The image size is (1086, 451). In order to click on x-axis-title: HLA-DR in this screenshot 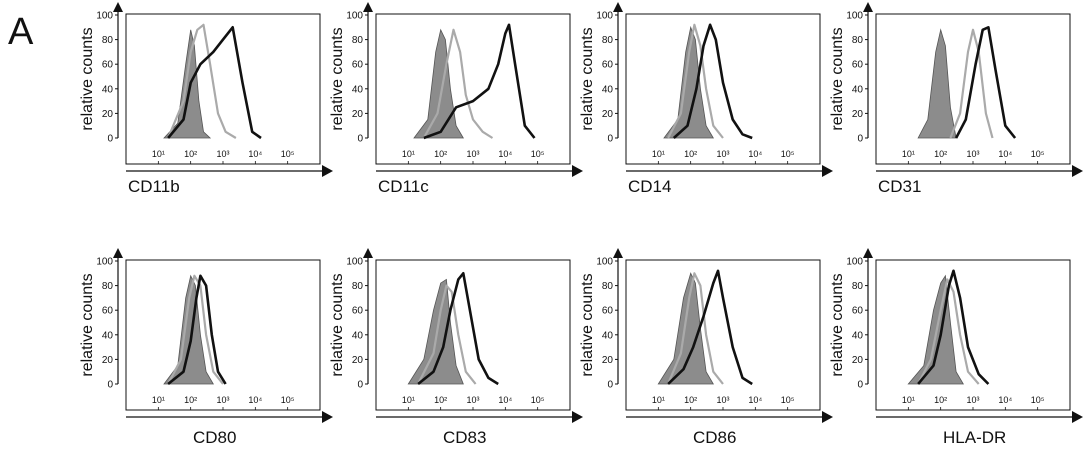, I will do `click(974, 437)`.